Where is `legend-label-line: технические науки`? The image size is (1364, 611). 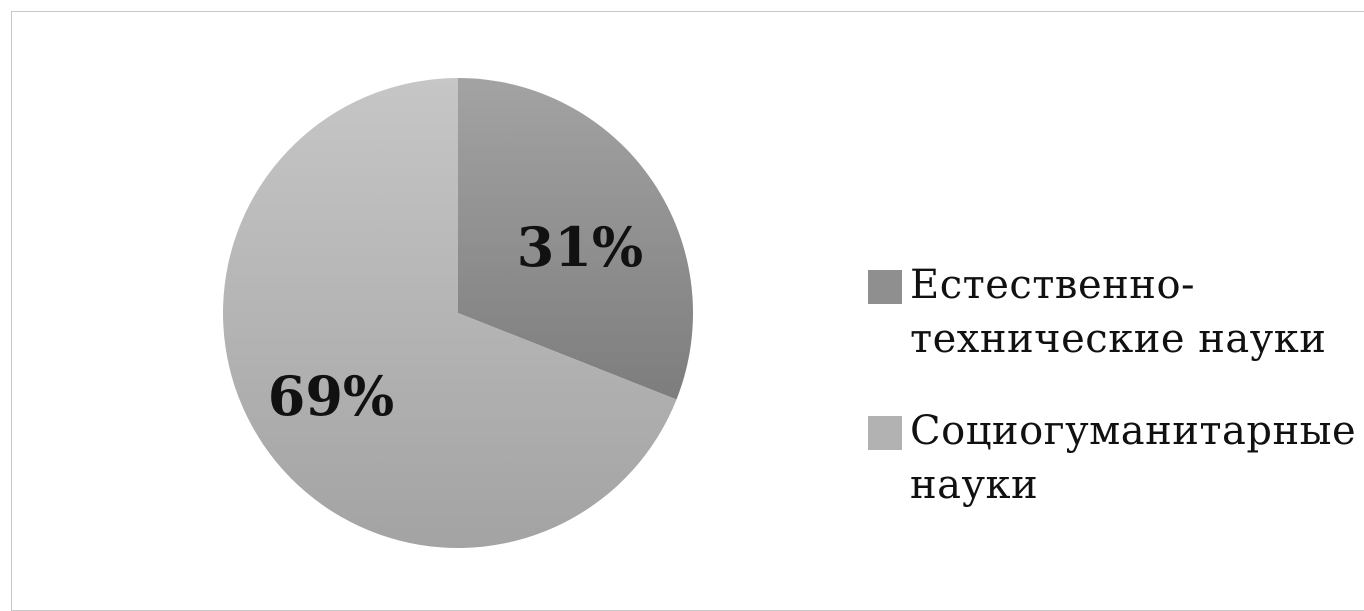
legend-label-line: технические науки is located at coordinates (1118, 339).